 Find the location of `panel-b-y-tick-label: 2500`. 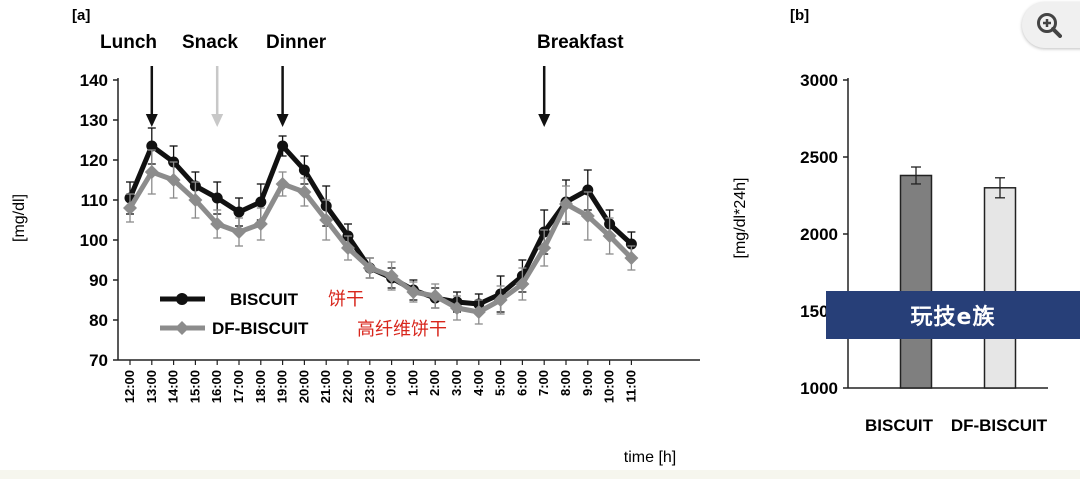

panel-b-y-tick-label: 2500 is located at coordinates (819, 157).